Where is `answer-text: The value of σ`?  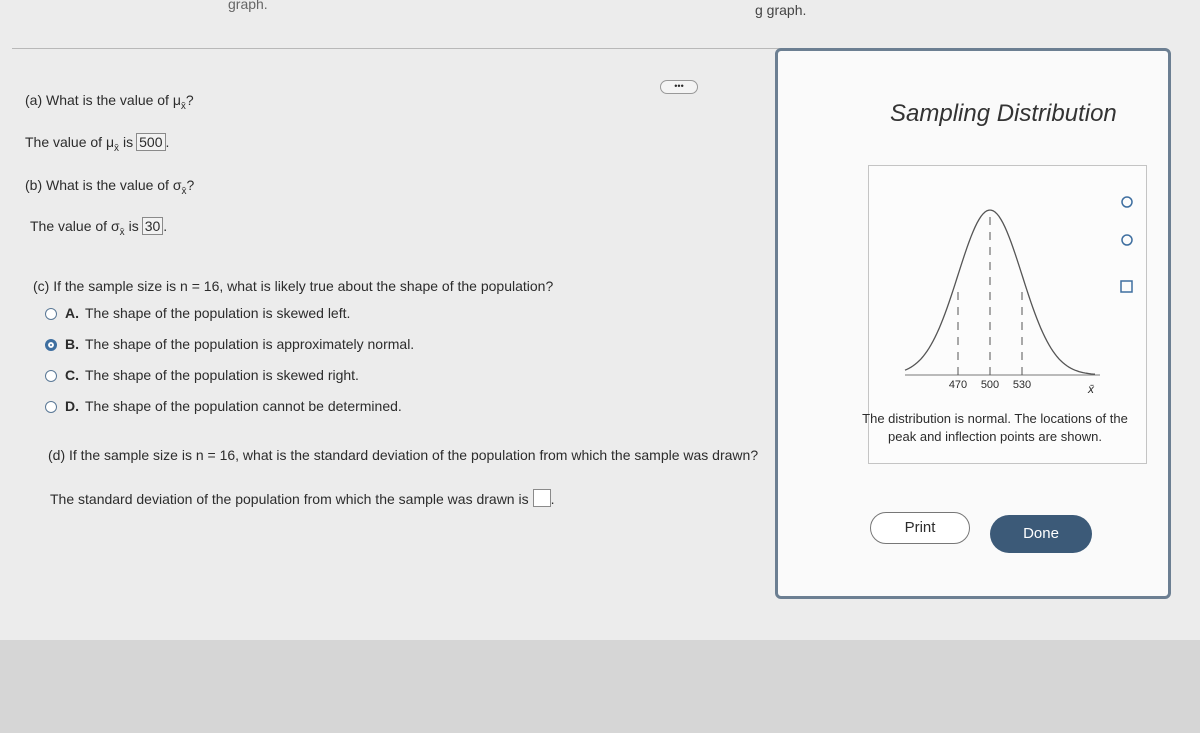 answer-text: The value of σ is located at coordinates (75, 226).